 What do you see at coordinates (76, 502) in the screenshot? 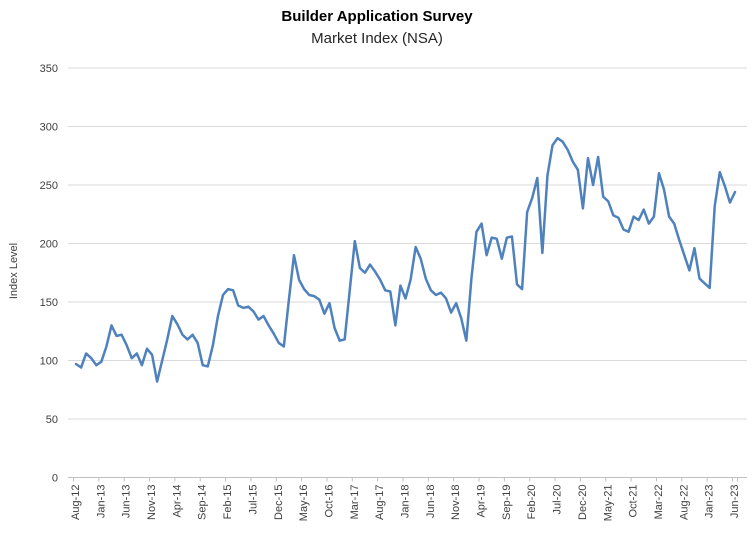
I see `x-tick-label: Aug-12` at bounding box center [76, 502].